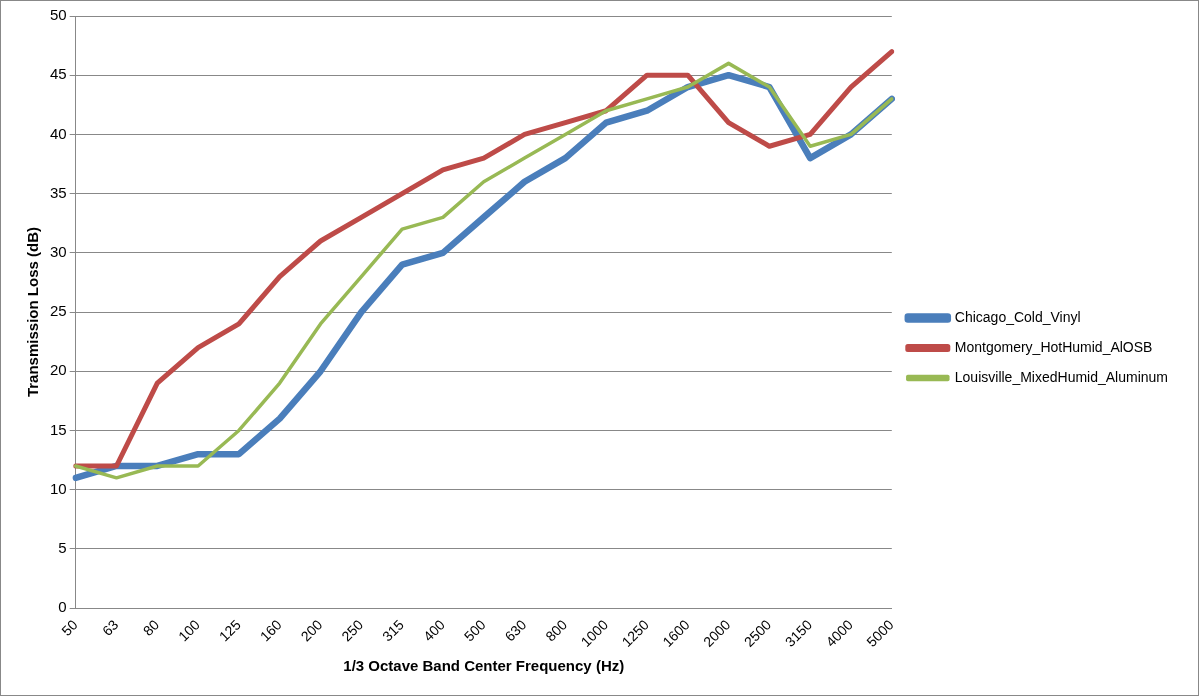  What do you see at coordinates (484, 666) in the screenshot?
I see `x-axis-title: 1/3 Octave Band Center Frequency (Hz)` at bounding box center [484, 666].